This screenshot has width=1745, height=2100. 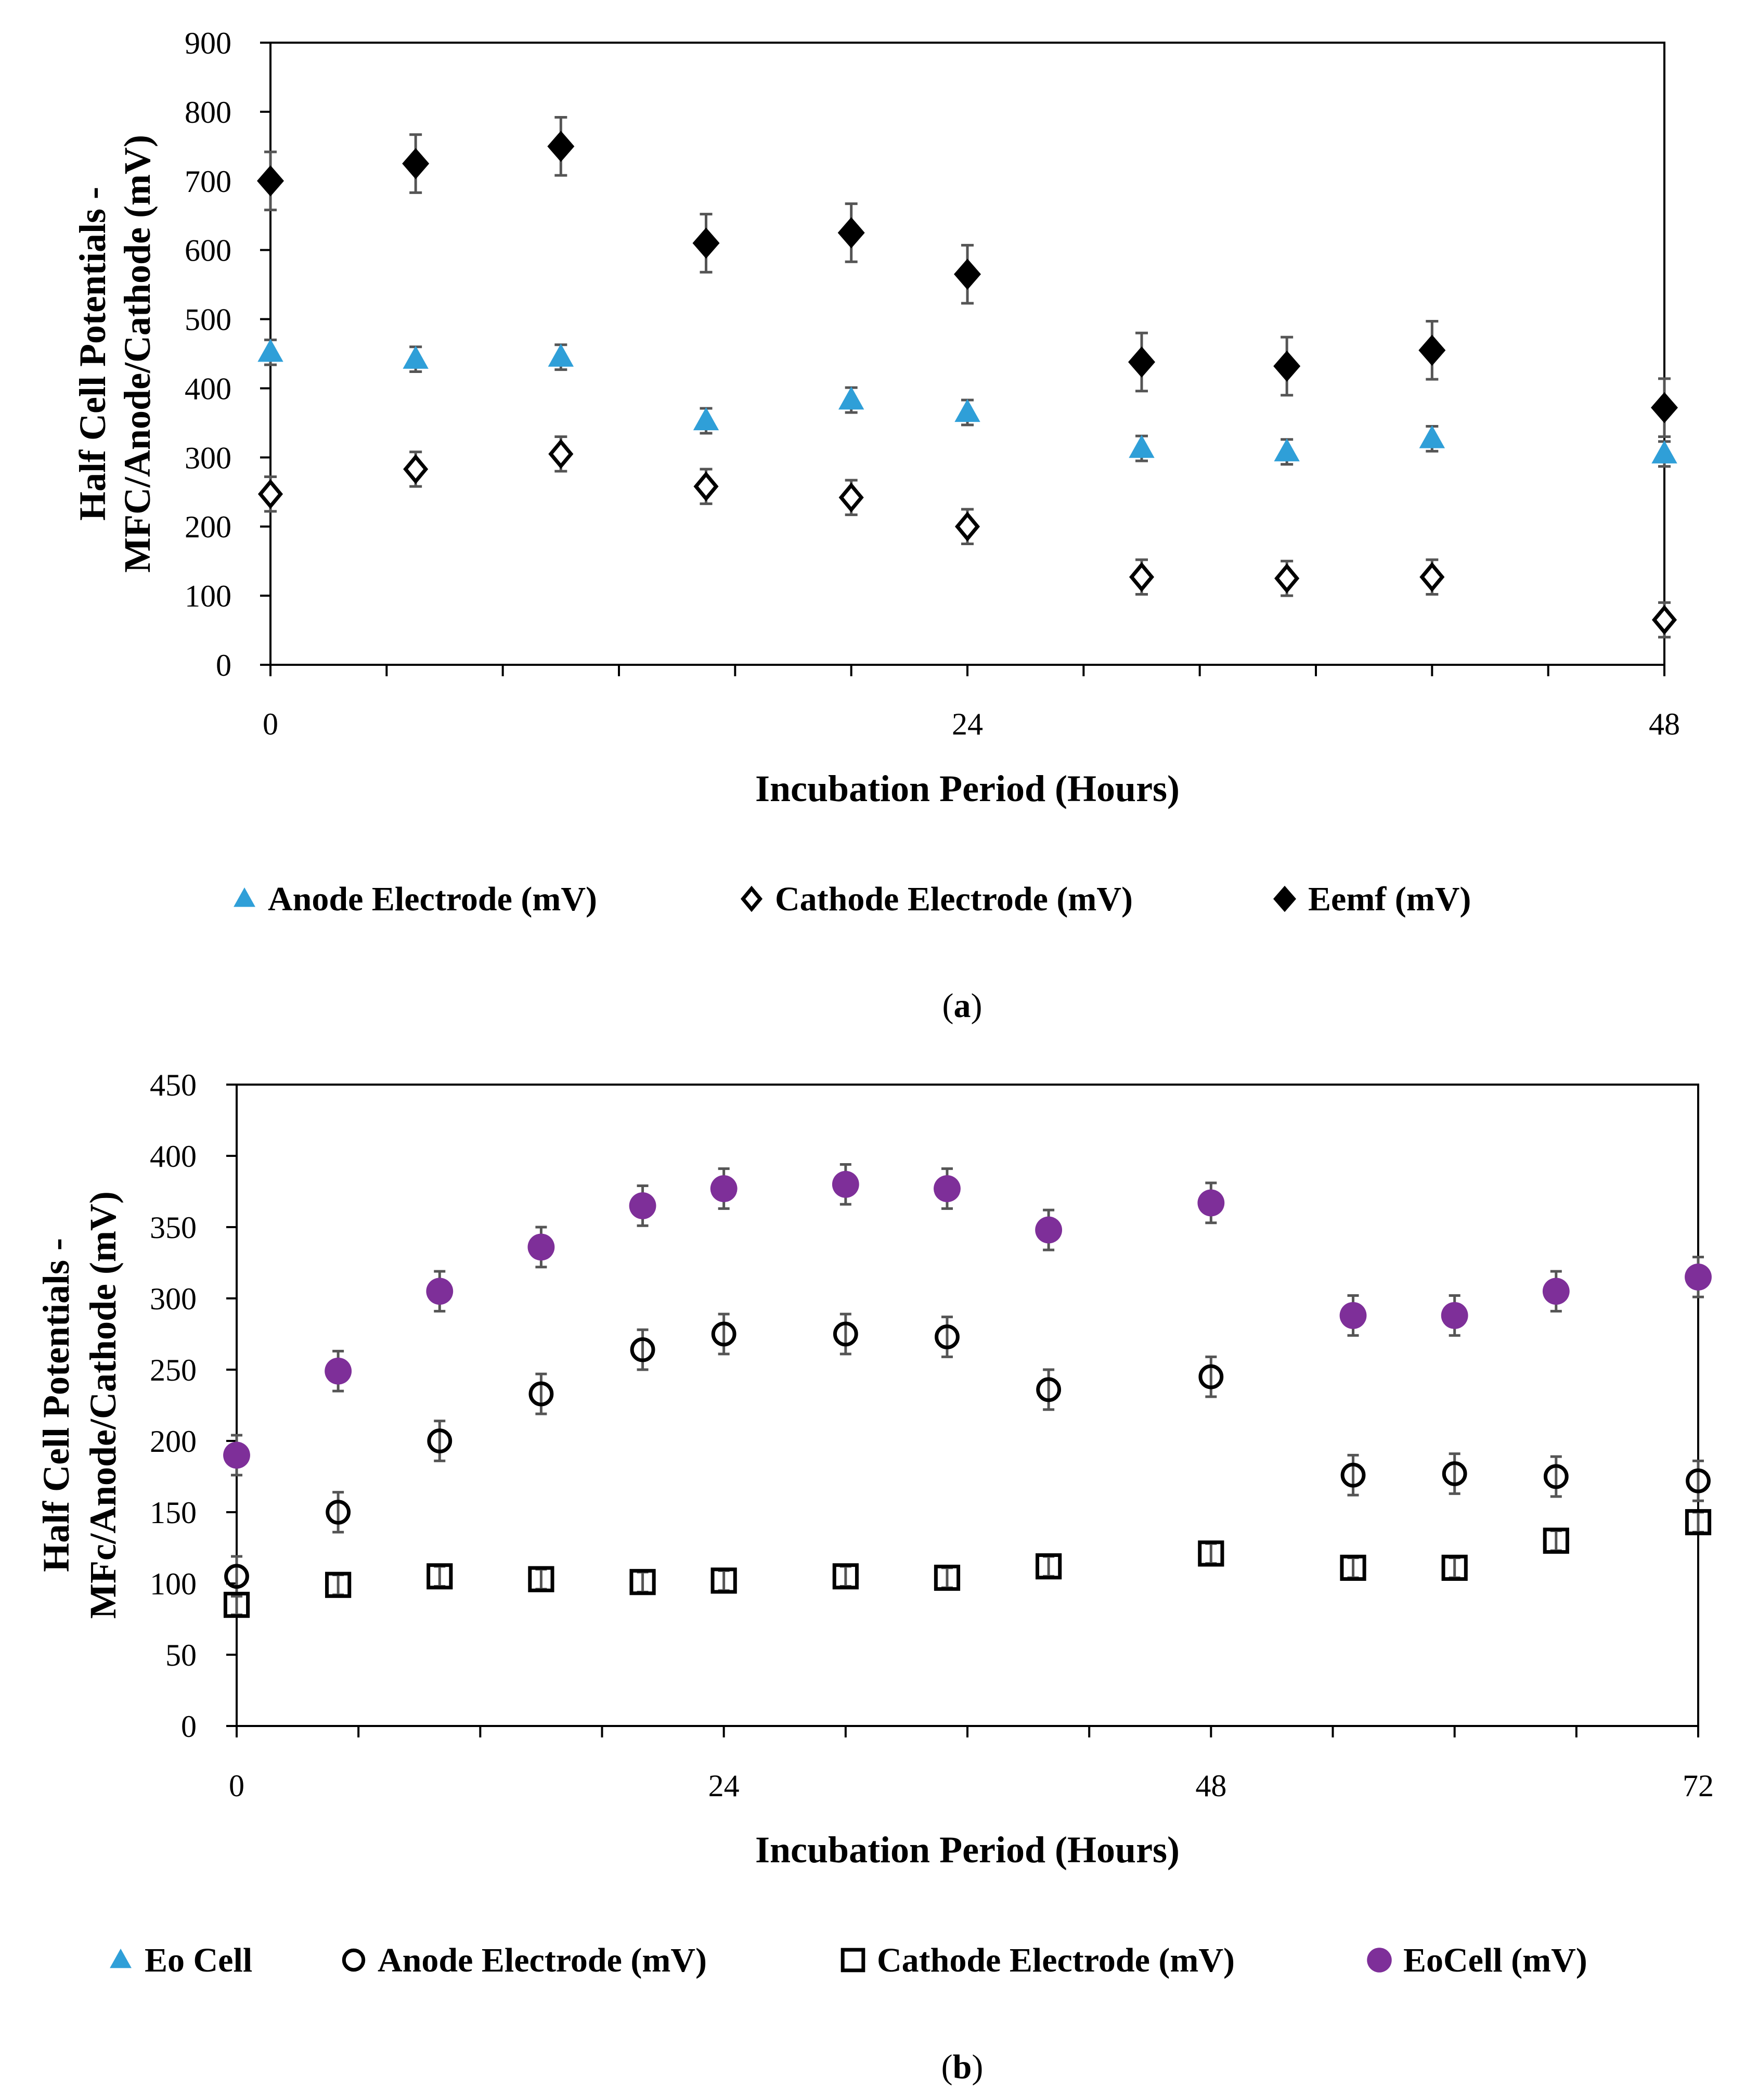 What do you see at coordinates (208, 43) in the screenshot?
I see `y-tick-label: 900` at bounding box center [208, 43].